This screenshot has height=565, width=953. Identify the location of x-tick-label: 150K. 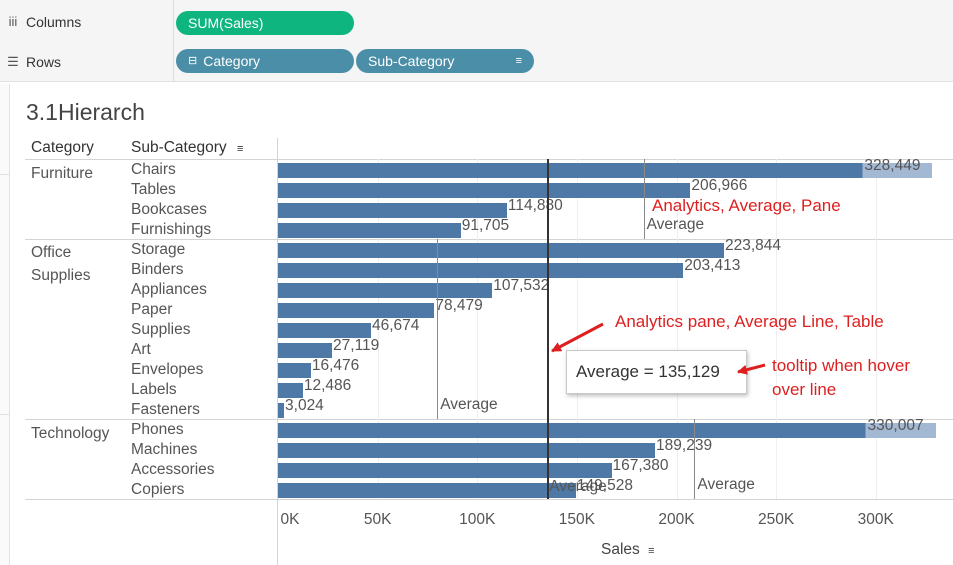
(576, 519).